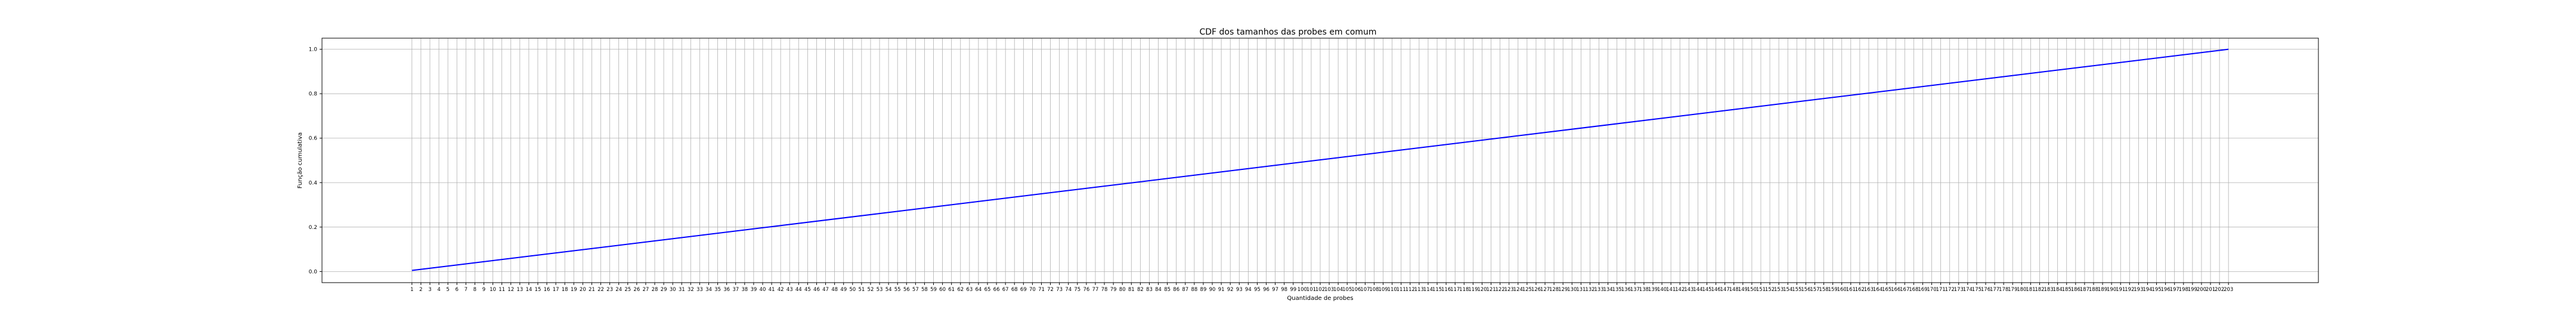  Describe the element at coordinates (1823, 290) in the screenshot. I see `x-tick-label: 158` at that location.